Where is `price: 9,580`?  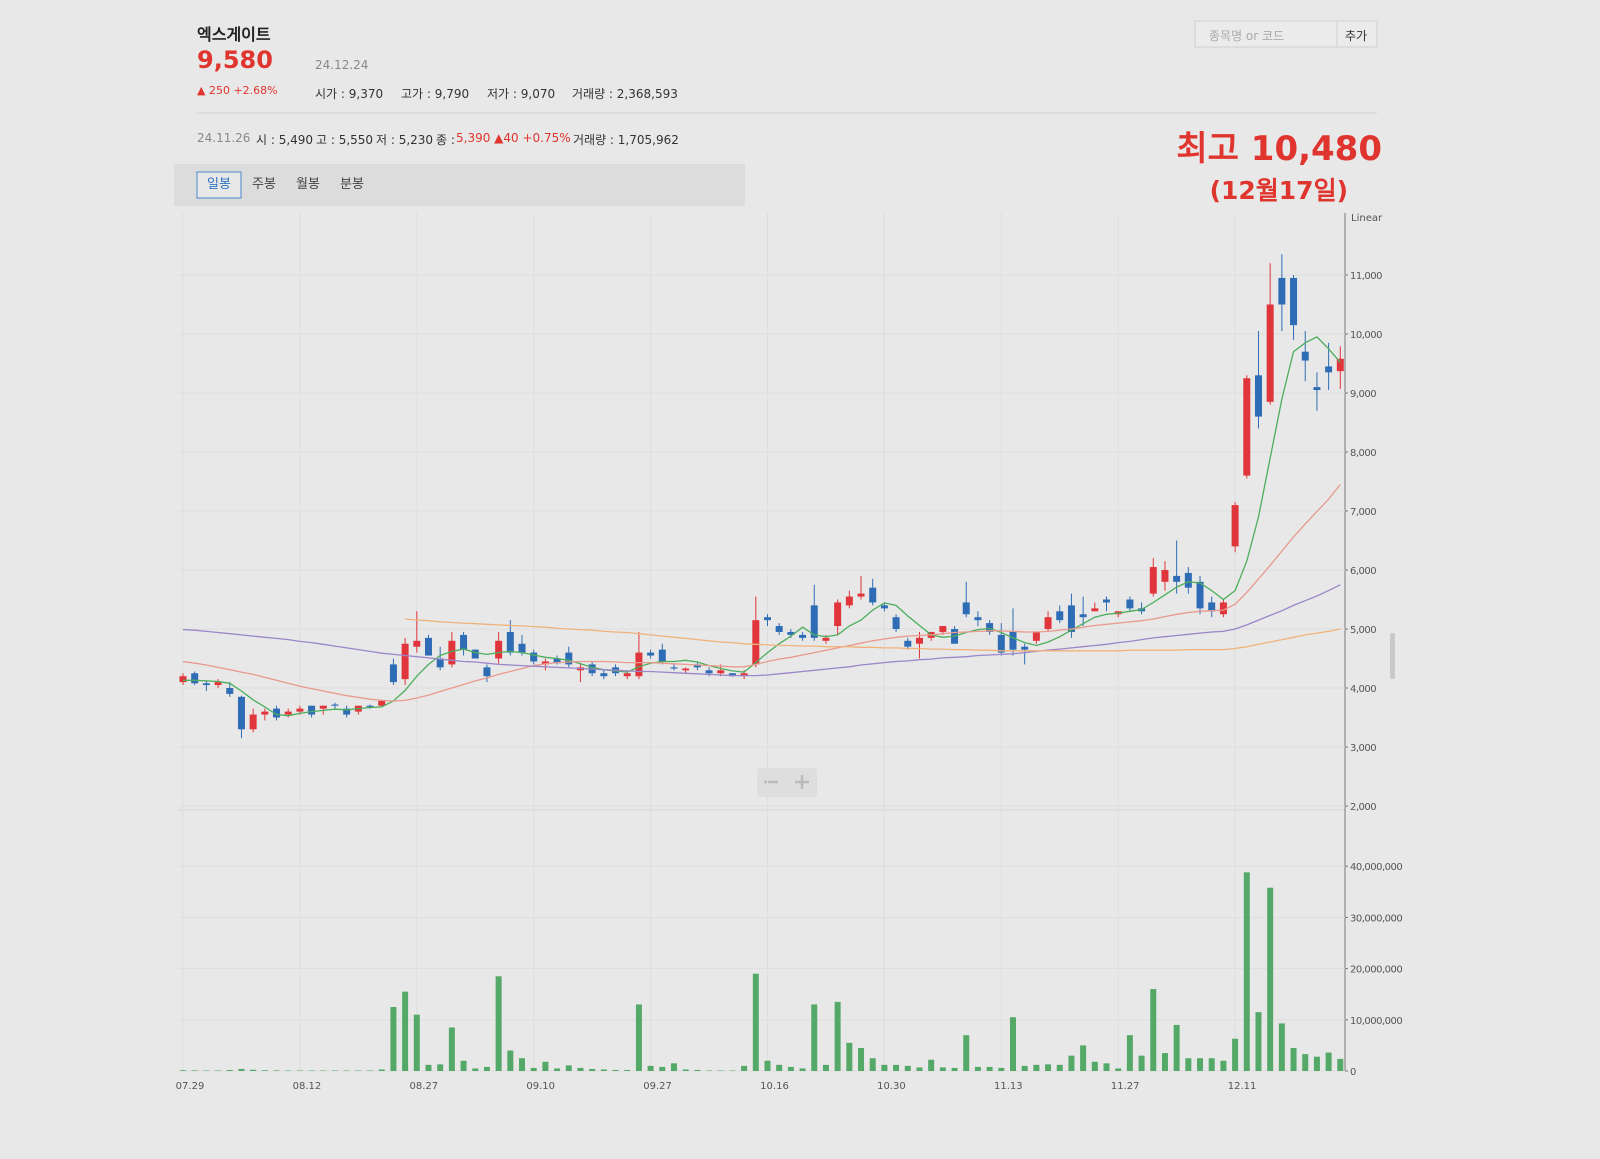
price: 9,580 is located at coordinates (235, 60).